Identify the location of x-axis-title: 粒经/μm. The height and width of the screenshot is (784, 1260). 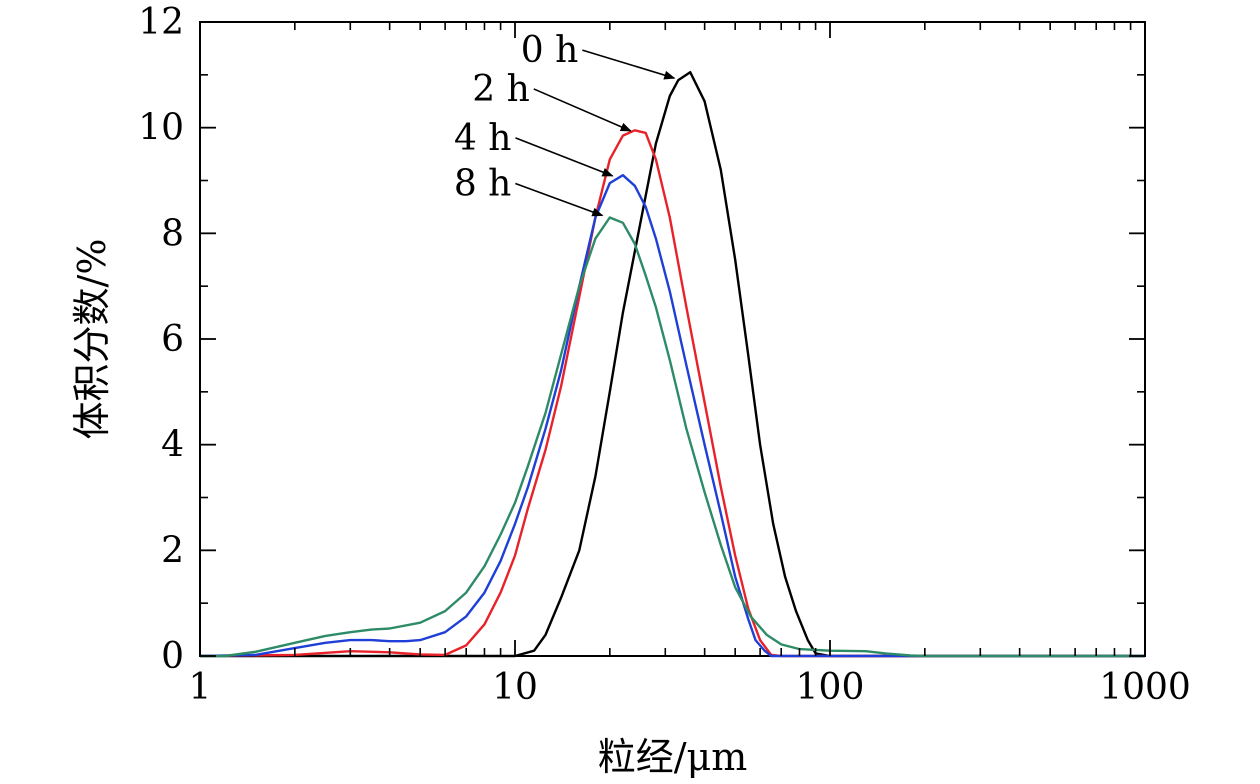
(673, 757).